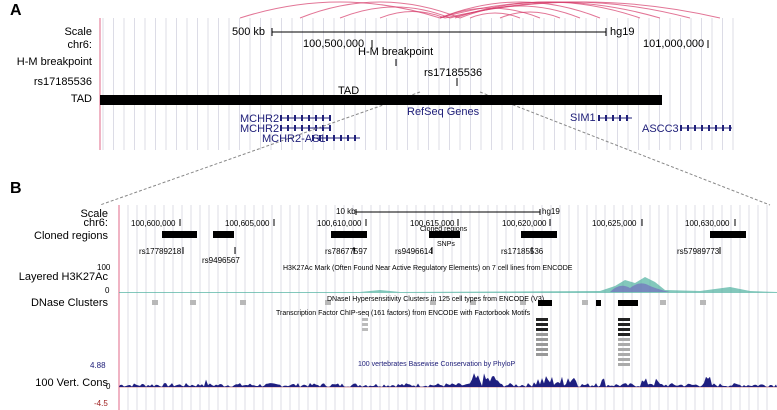 The width and height of the screenshot is (777, 410). What do you see at coordinates (71, 383) in the screenshot?
I see `cons-label: 100 Vert. Cons` at bounding box center [71, 383].